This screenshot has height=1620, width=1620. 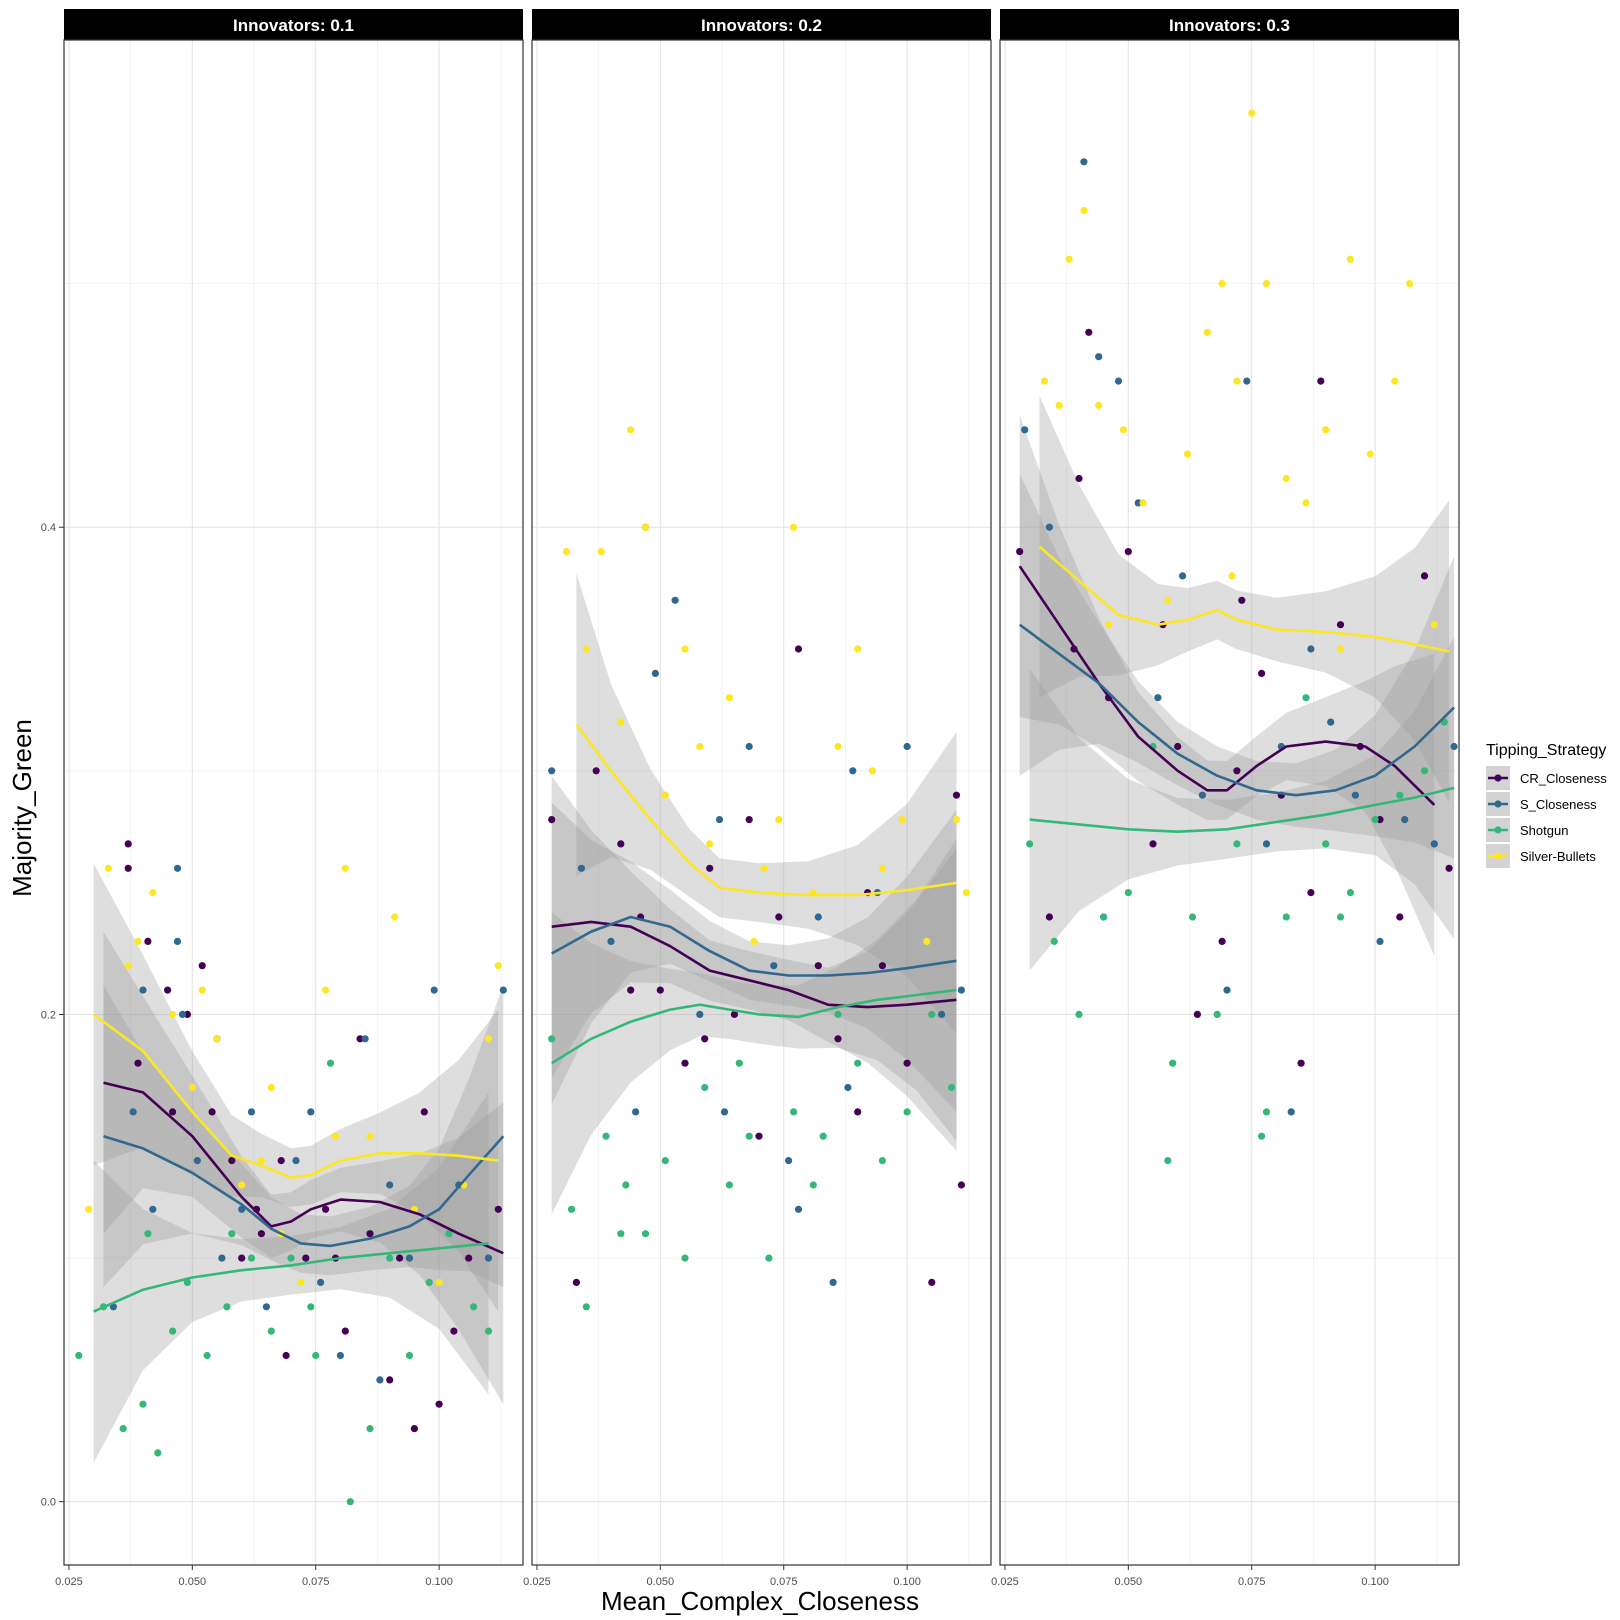 What do you see at coordinates (1544, 830) in the screenshot?
I see `legend-label: Shotgun` at bounding box center [1544, 830].